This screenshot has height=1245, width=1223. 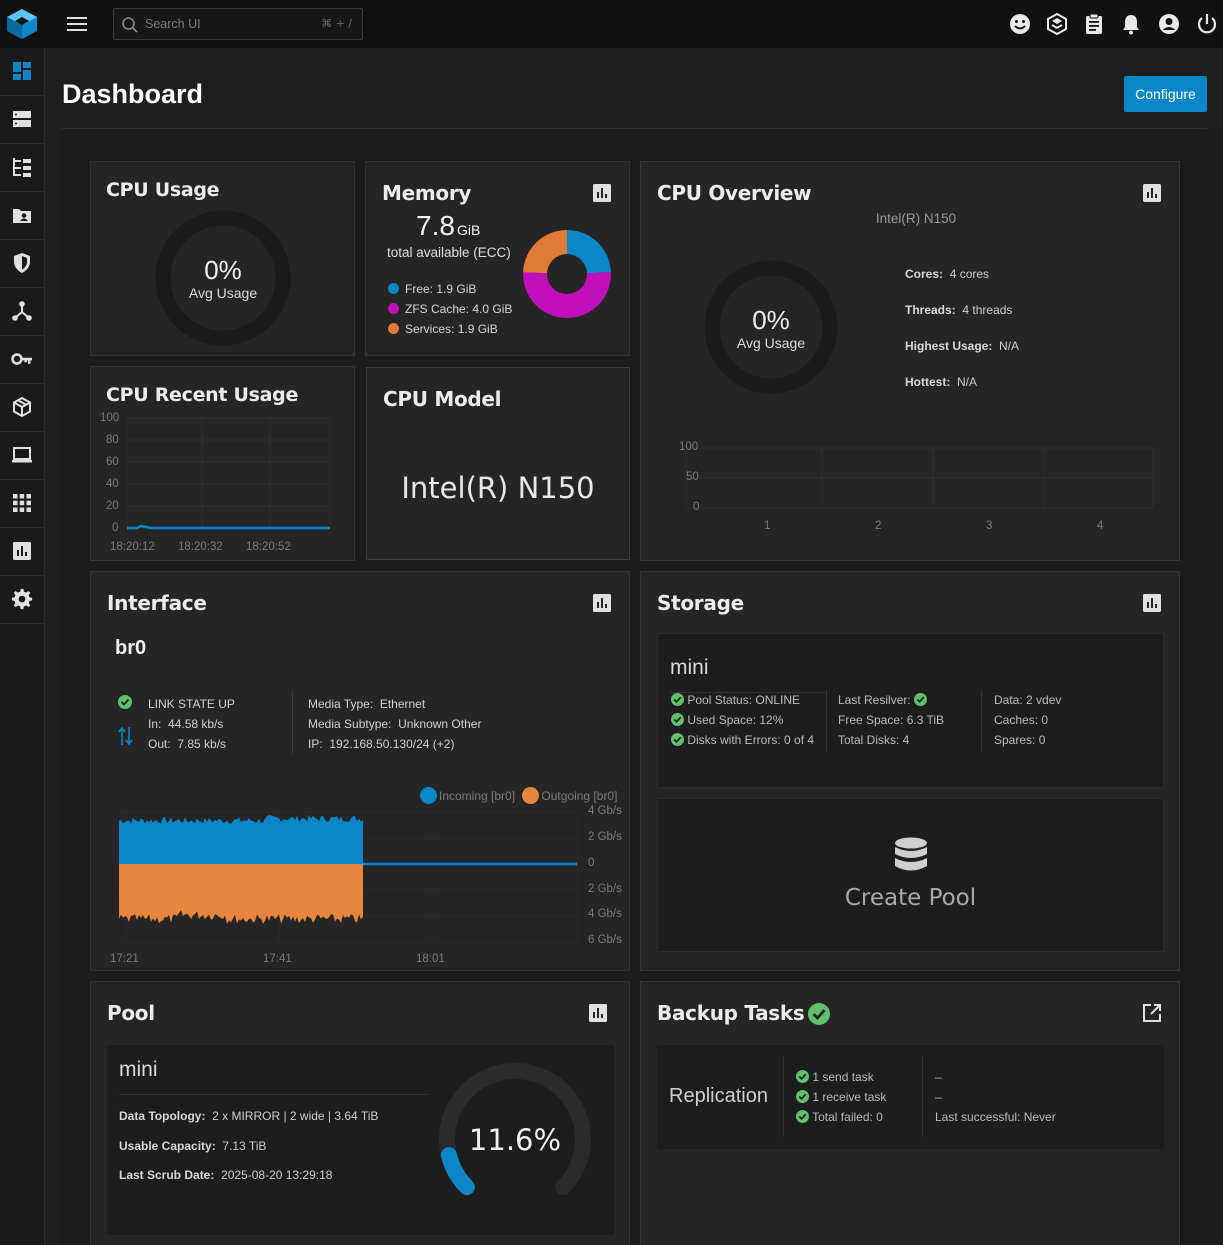 I want to click on interface-out: Out: 7.85 kb/s, so click(x=187, y=744).